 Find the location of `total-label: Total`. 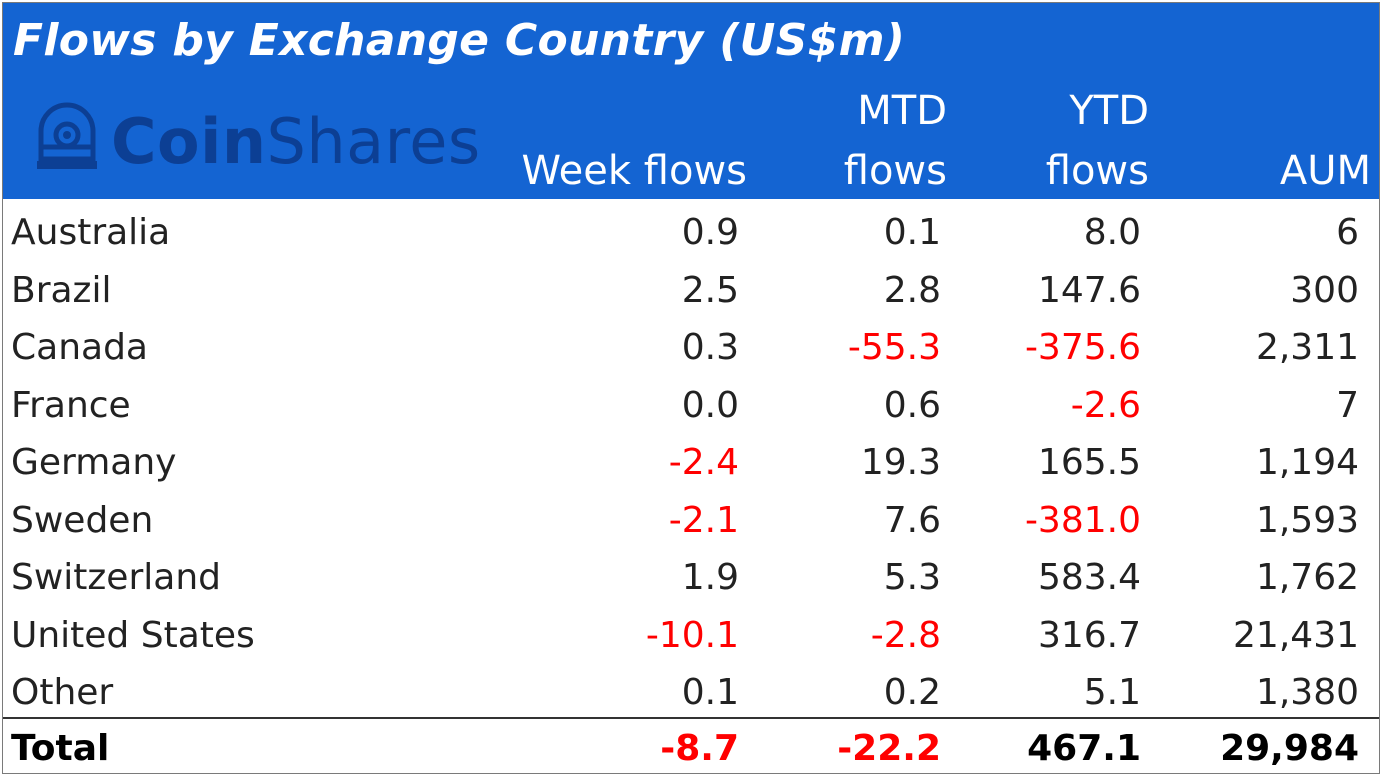

total-label: Total is located at coordinates (60, 748).